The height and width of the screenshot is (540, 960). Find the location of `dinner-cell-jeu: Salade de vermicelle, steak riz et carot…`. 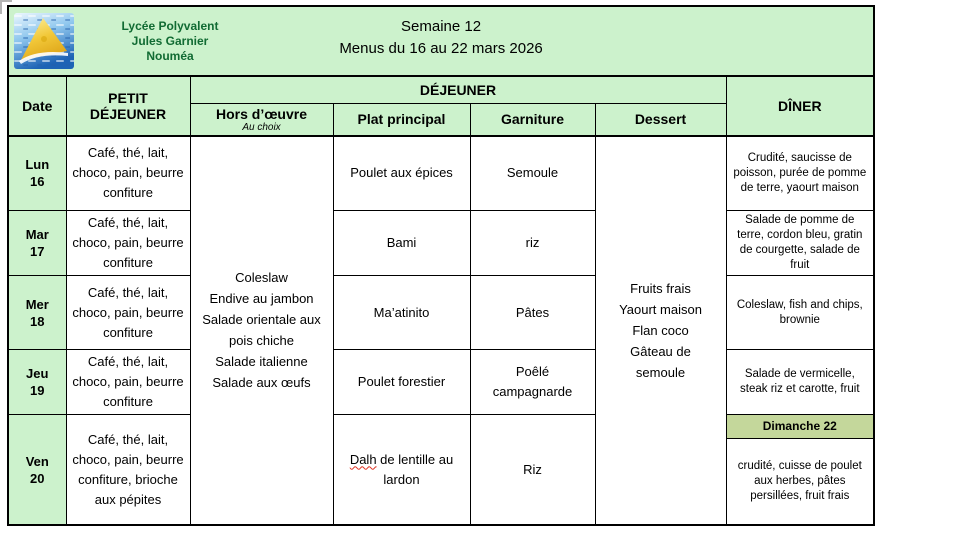

dinner-cell-jeu: Salade de vermicelle, steak riz et carot… is located at coordinates (800, 382).